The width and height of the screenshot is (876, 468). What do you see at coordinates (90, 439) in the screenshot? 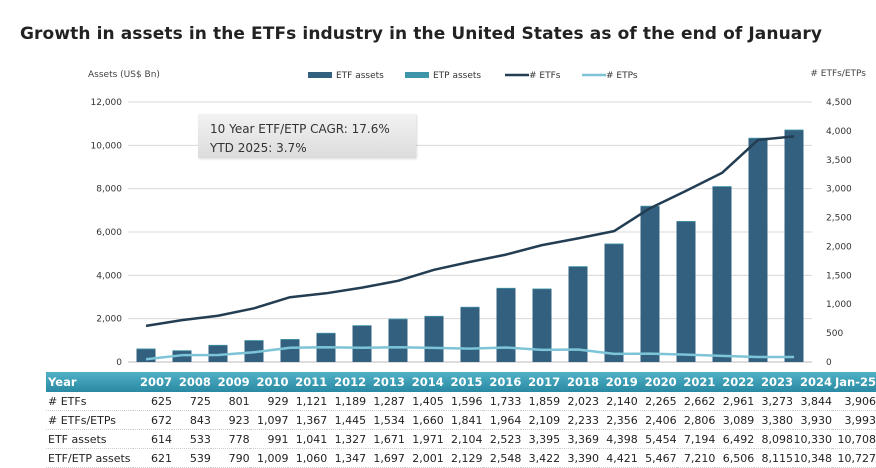
I see `row-label: ETF assets` at bounding box center [90, 439].